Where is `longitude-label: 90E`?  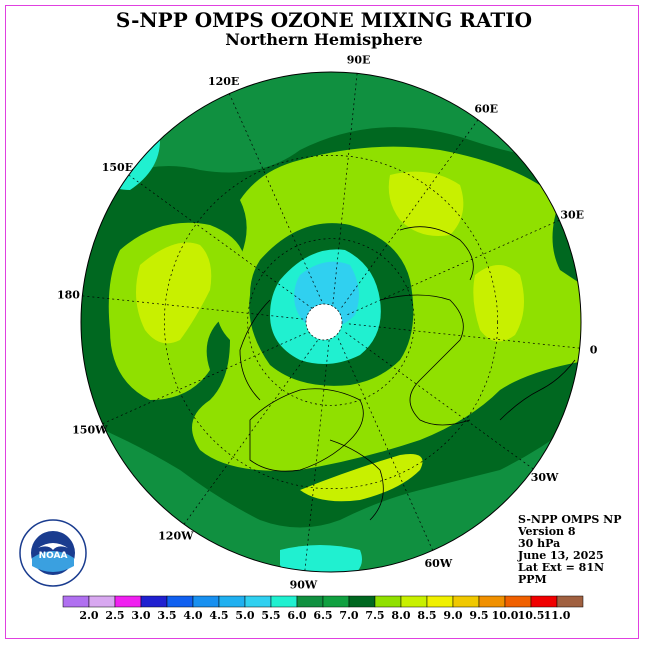
longitude-label: 90E is located at coordinates (359, 59).